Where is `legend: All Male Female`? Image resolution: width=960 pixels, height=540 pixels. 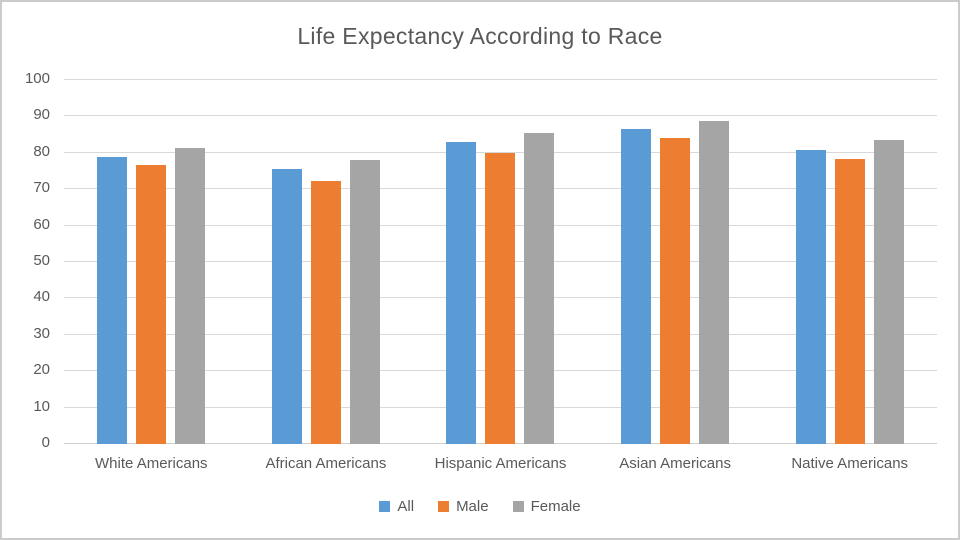 legend: All Male Female is located at coordinates (480, 506).